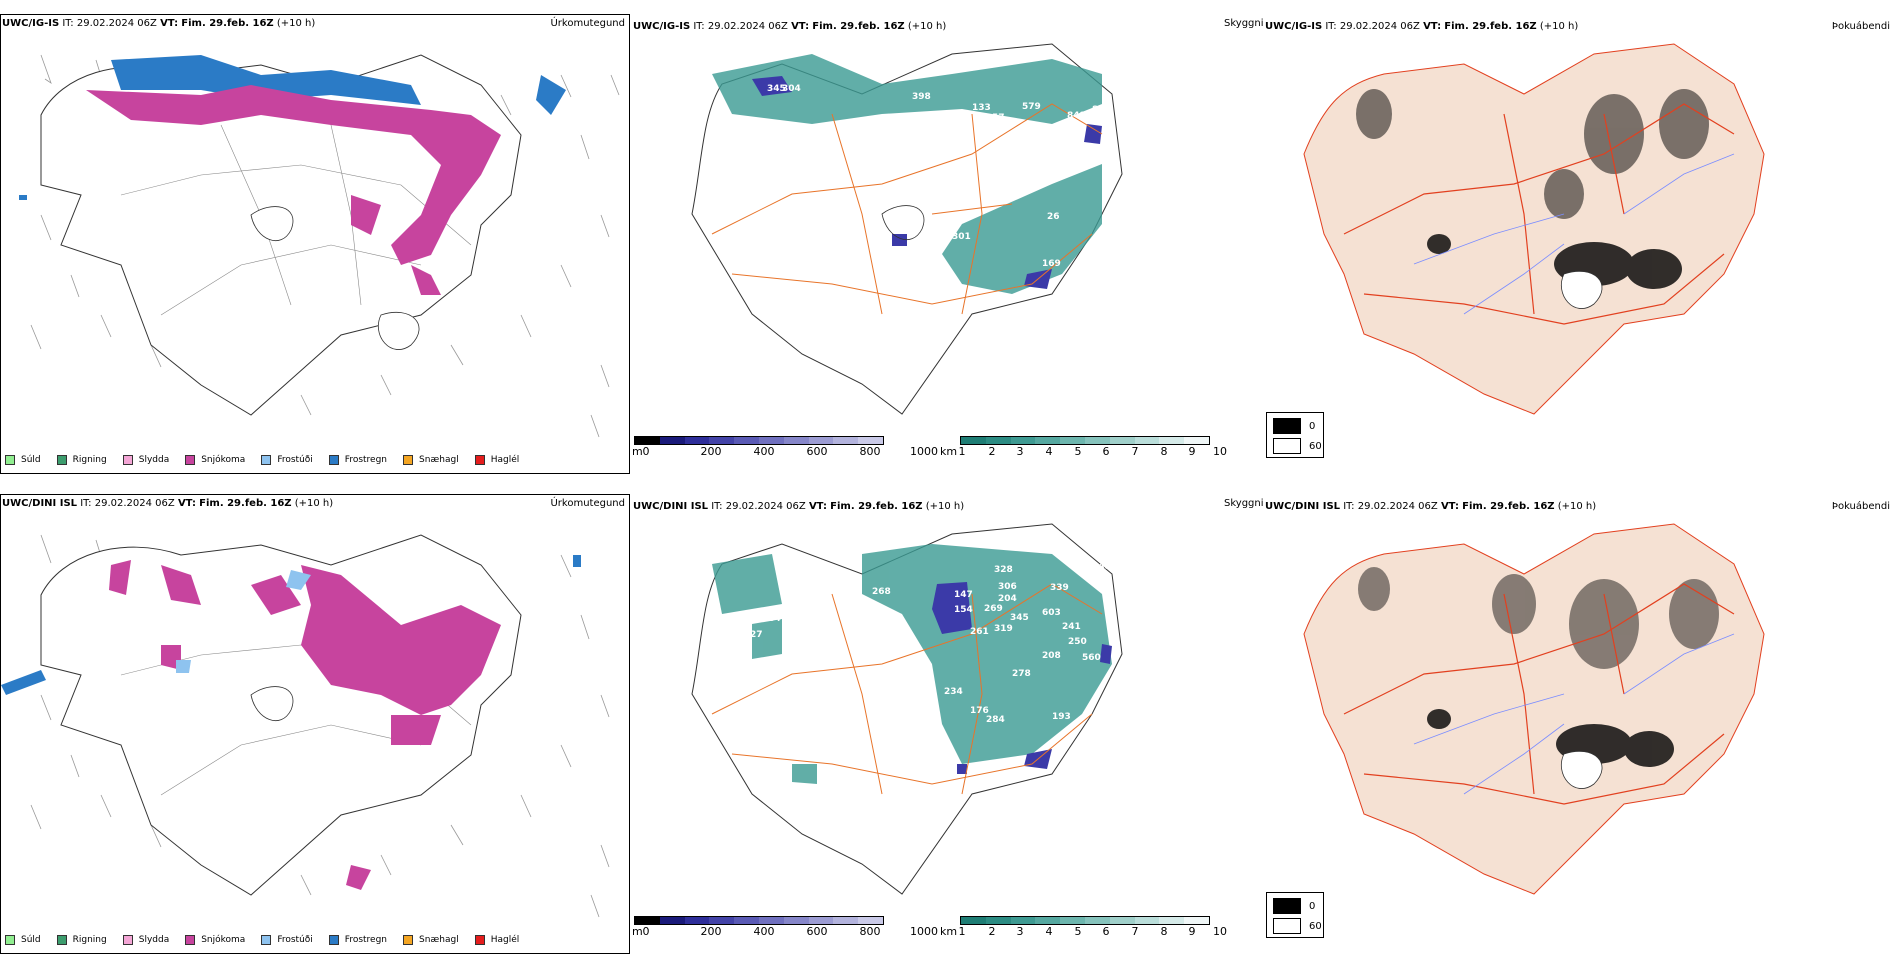 This screenshot has height=955, width=1900. I want to click on svg-text: 602, so click(1131, 114).